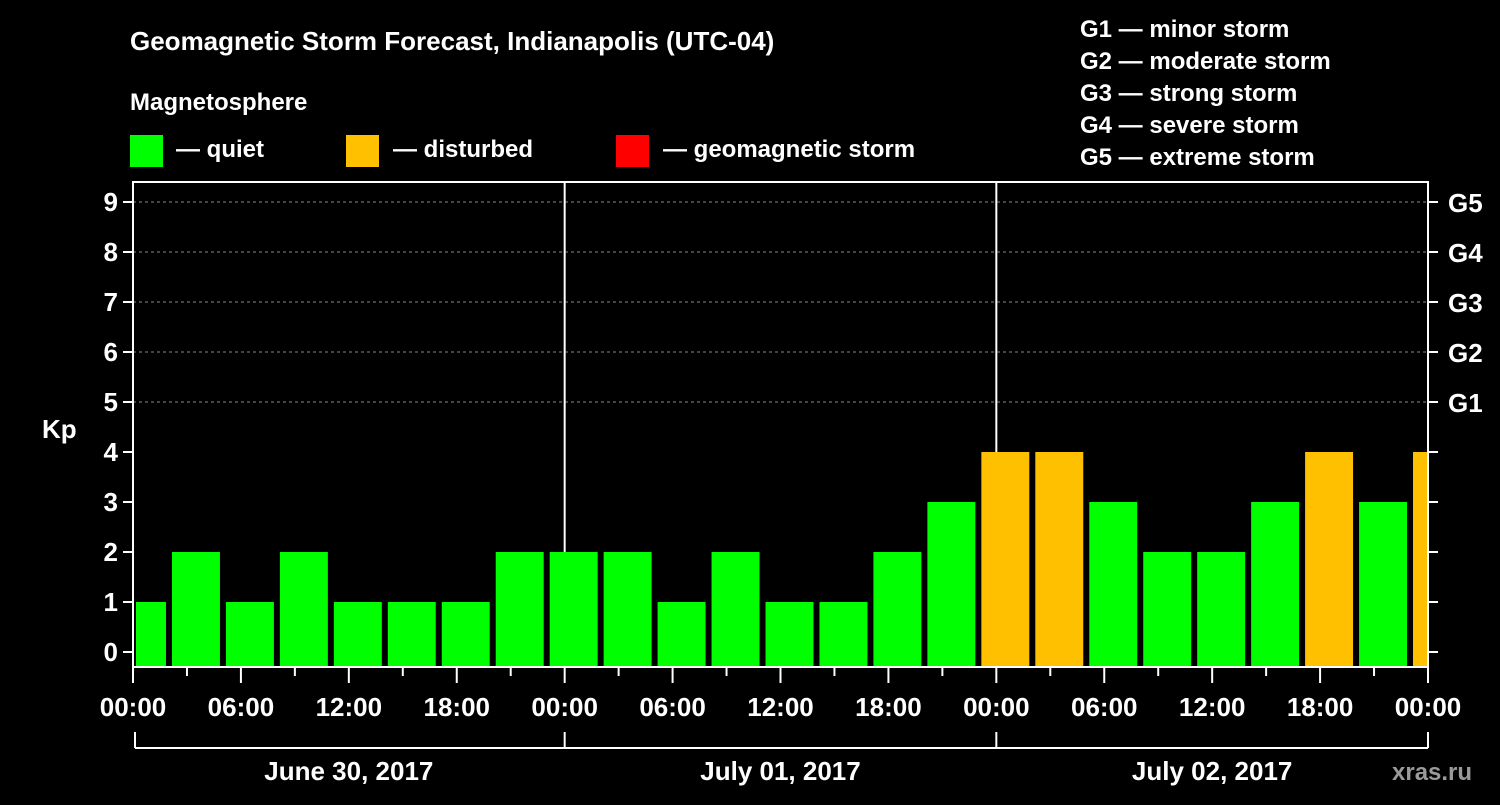 The image size is (1500, 805). Describe the element at coordinates (780, 771) in the screenshot. I see `day-label: July 01, 2017` at that location.